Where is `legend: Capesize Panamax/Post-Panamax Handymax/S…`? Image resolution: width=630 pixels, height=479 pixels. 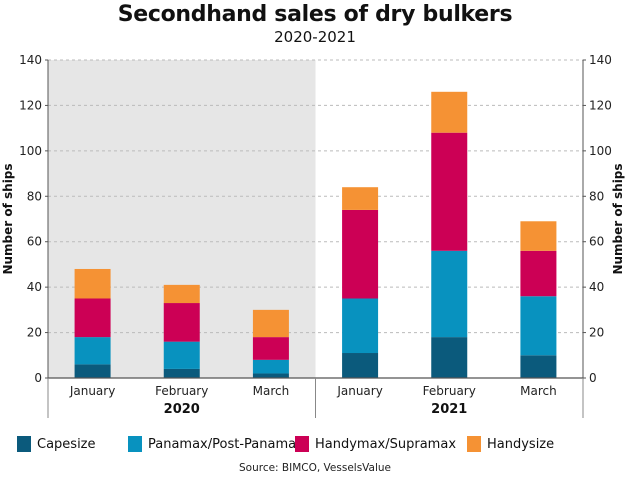 legend: Capesize Panamax/Post-Panamax Handymax/S… is located at coordinates (315, 446).